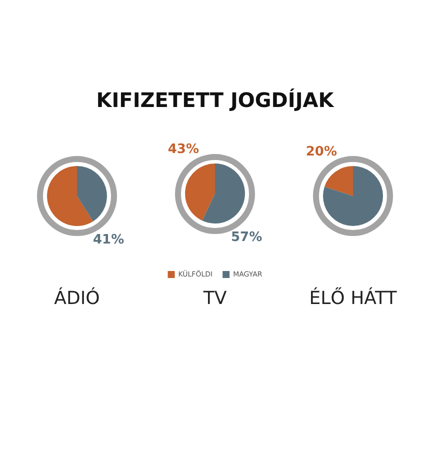  I want to click on data-label: 20%, so click(321, 152).